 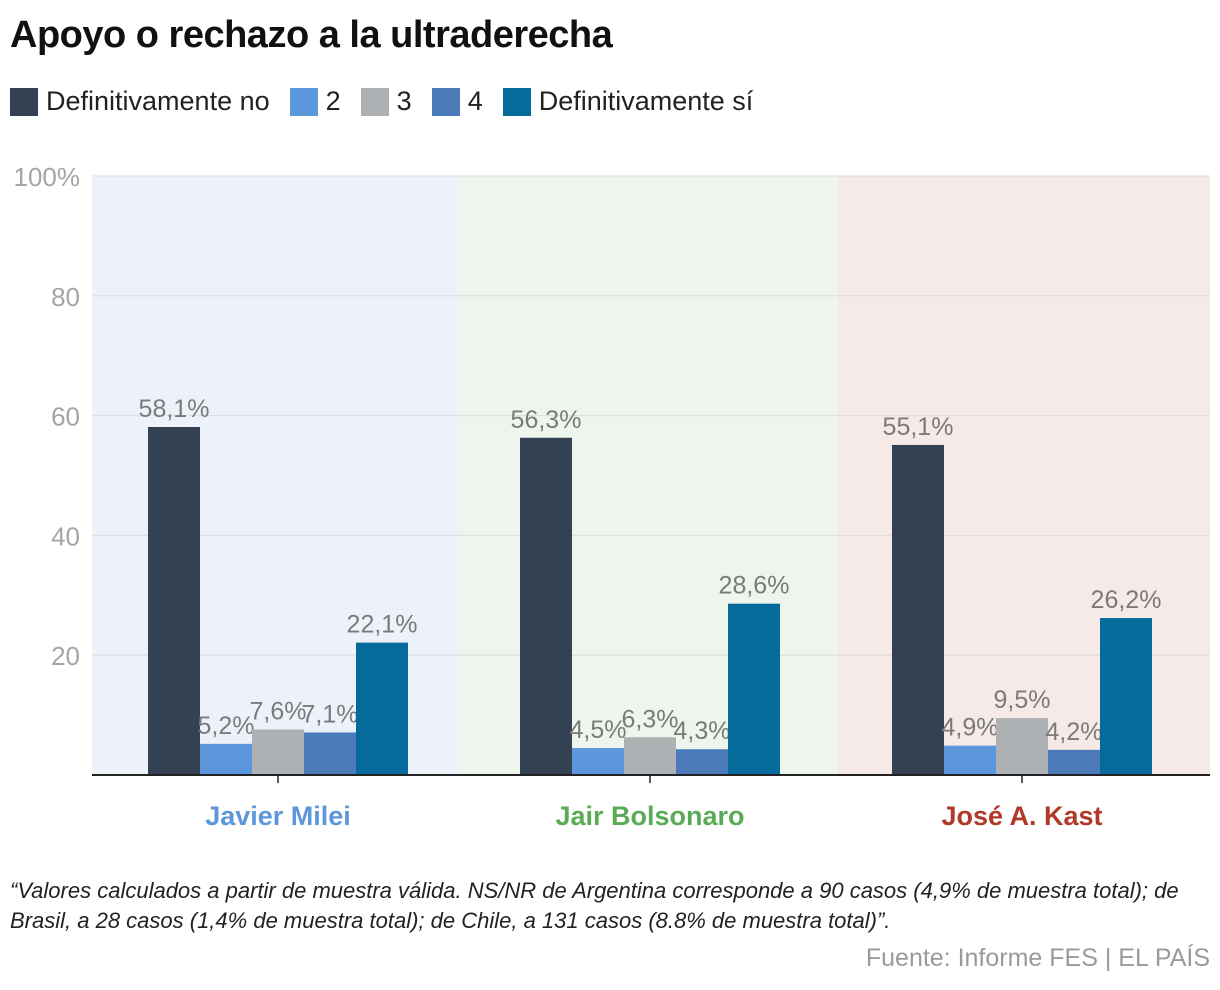 I want to click on data-label-3-3: 9,5%, so click(x=1022, y=700).